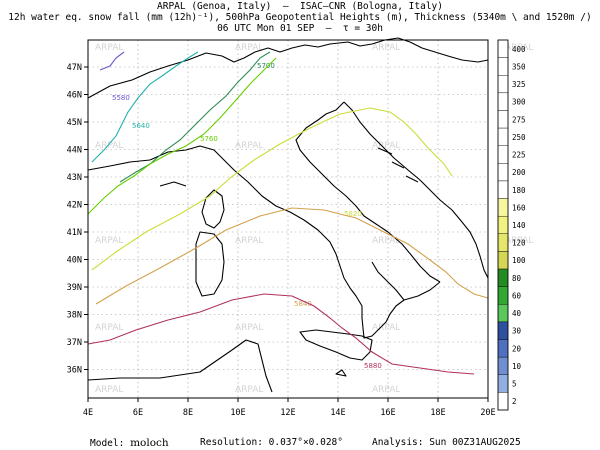 This screenshot has height=450, width=600. What do you see at coordinates (517, 366) in the screenshot?
I see `colorbar-label: 10` at bounding box center [517, 366].